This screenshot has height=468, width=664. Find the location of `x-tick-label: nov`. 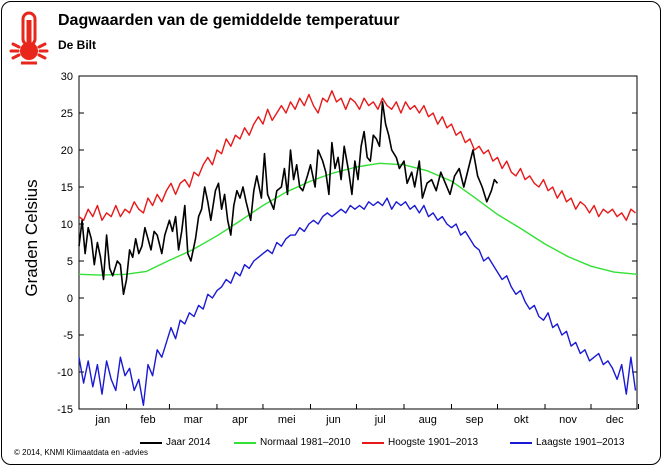

x-tick-label: nov is located at coordinates (568, 420).